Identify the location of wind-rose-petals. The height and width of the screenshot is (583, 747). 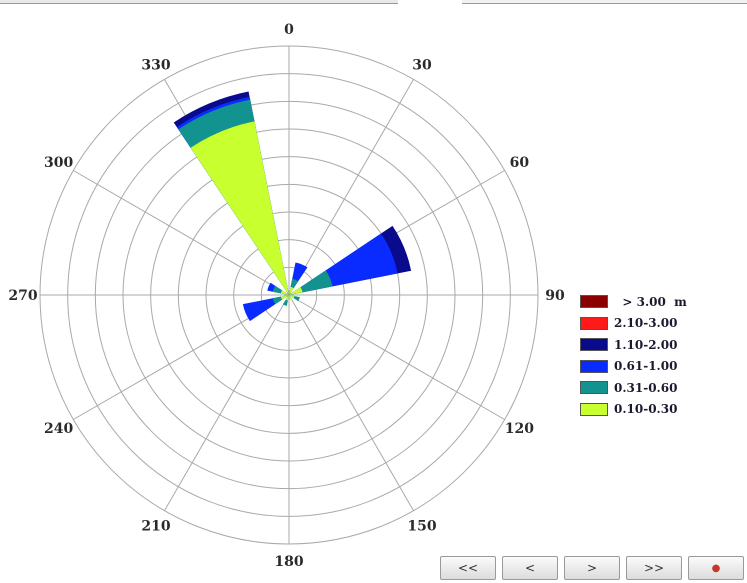
(292, 206).